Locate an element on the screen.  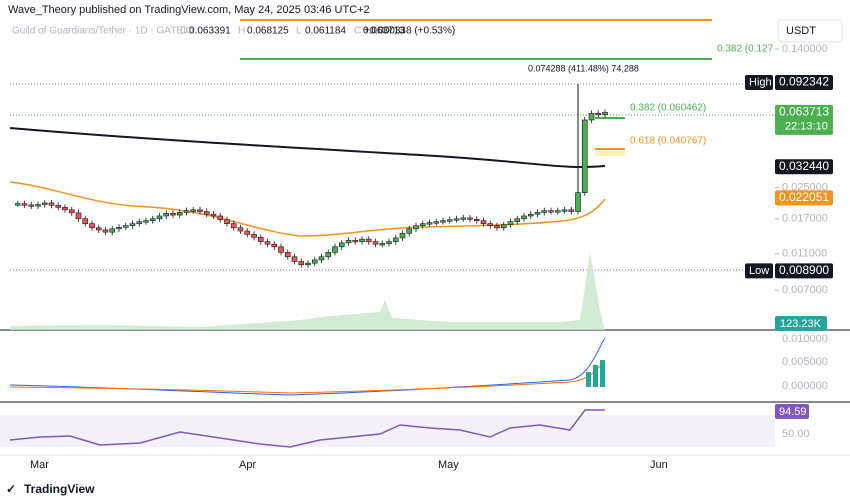
marker-tag-label: High is located at coordinates (760, 82).